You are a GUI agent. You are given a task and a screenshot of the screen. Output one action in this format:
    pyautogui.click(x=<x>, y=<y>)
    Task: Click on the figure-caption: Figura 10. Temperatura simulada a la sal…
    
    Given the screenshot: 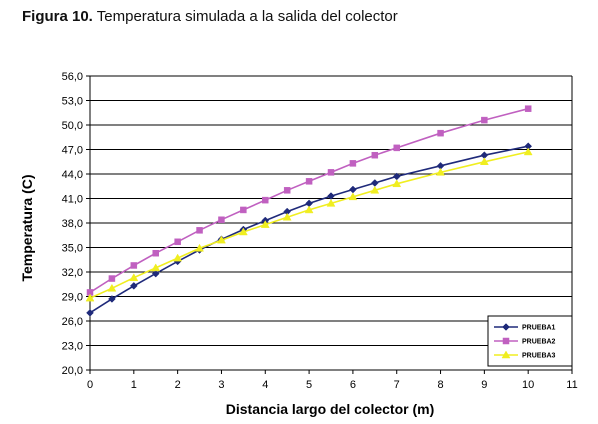 What is the action you would take?
    pyautogui.click(x=210, y=16)
    